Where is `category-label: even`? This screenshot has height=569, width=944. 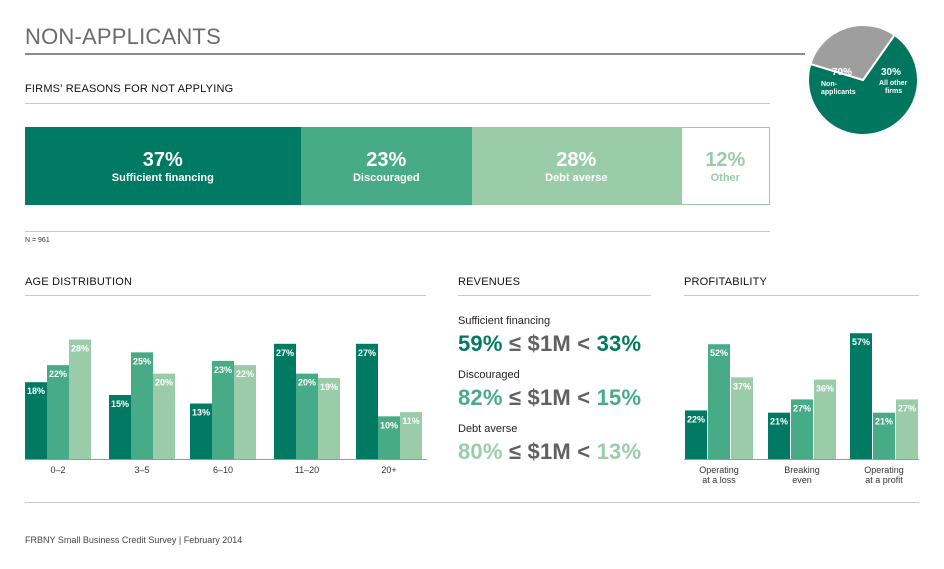 category-label: even is located at coordinates (802, 480).